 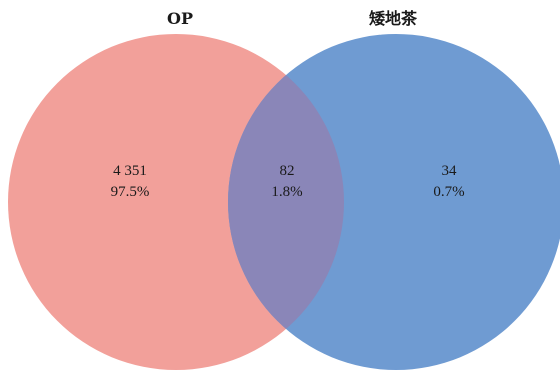 What do you see at coordinates (450, 171) in the screenshot?
I see `right-only-count: 34` at bounding box center [450, 171].